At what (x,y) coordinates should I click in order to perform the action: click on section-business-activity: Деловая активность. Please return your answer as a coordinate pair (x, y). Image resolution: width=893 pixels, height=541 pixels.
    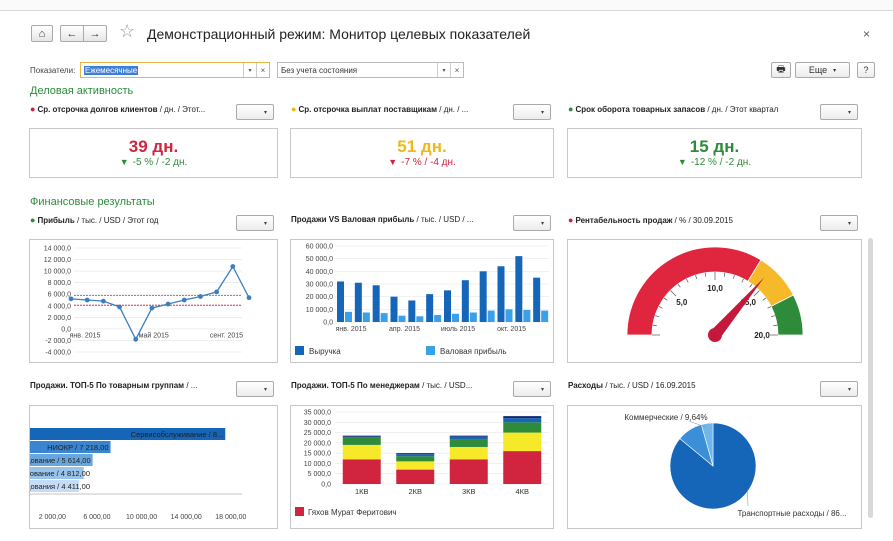
    Looking at the image, I should click on (82, 91).